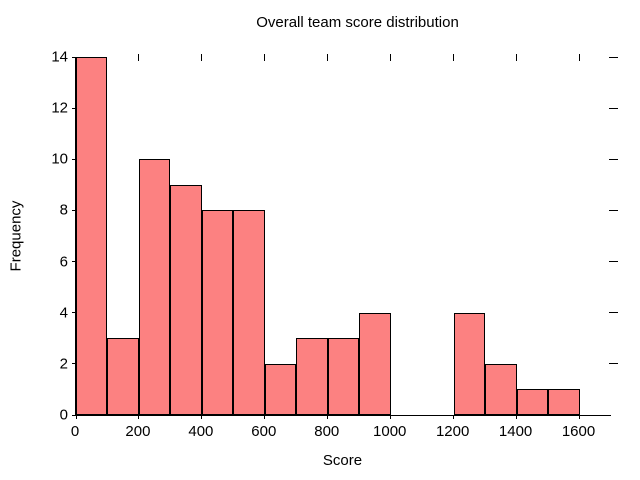 The width and height of the screenshot is (640, 480). Describe the element at coordinates (342, 460) in the screenshot. I see `x-axis-label: Score` at that location.